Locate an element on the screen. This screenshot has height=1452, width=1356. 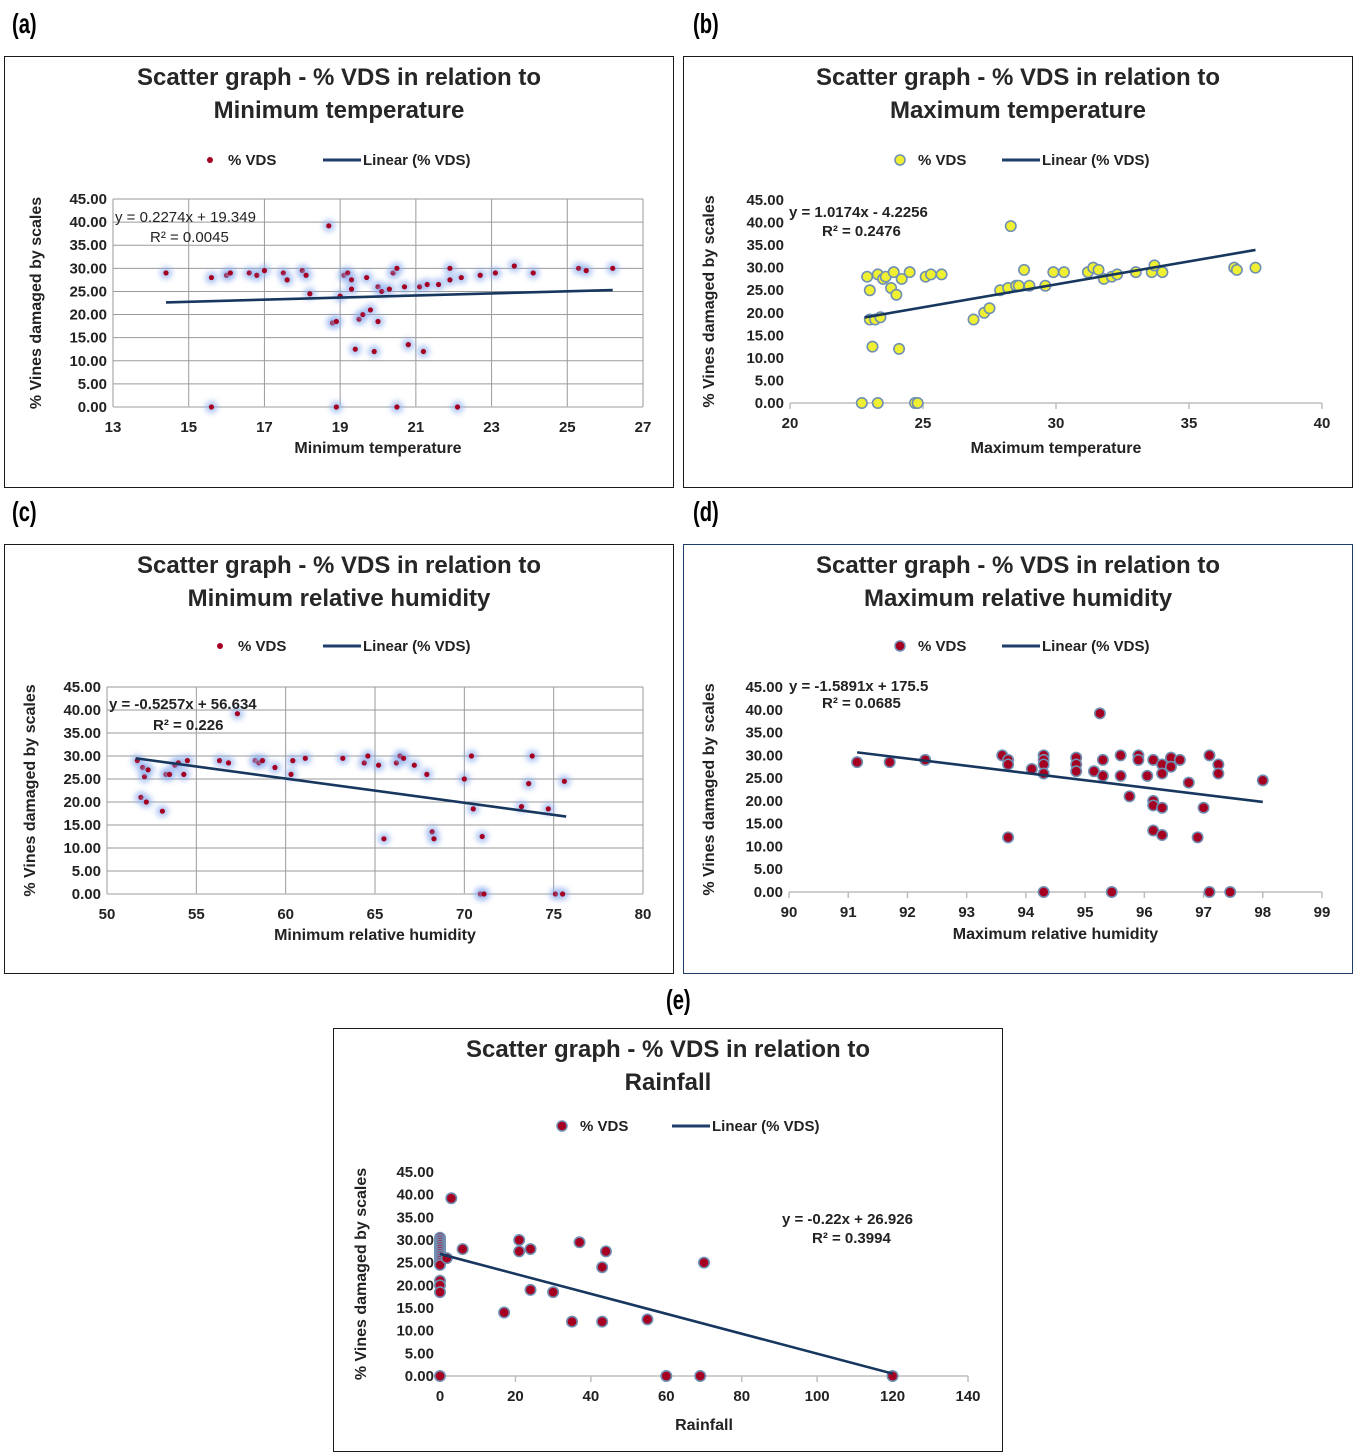
trendline-r-squared: R² = 0.226 is located at coordinates (188, 725).